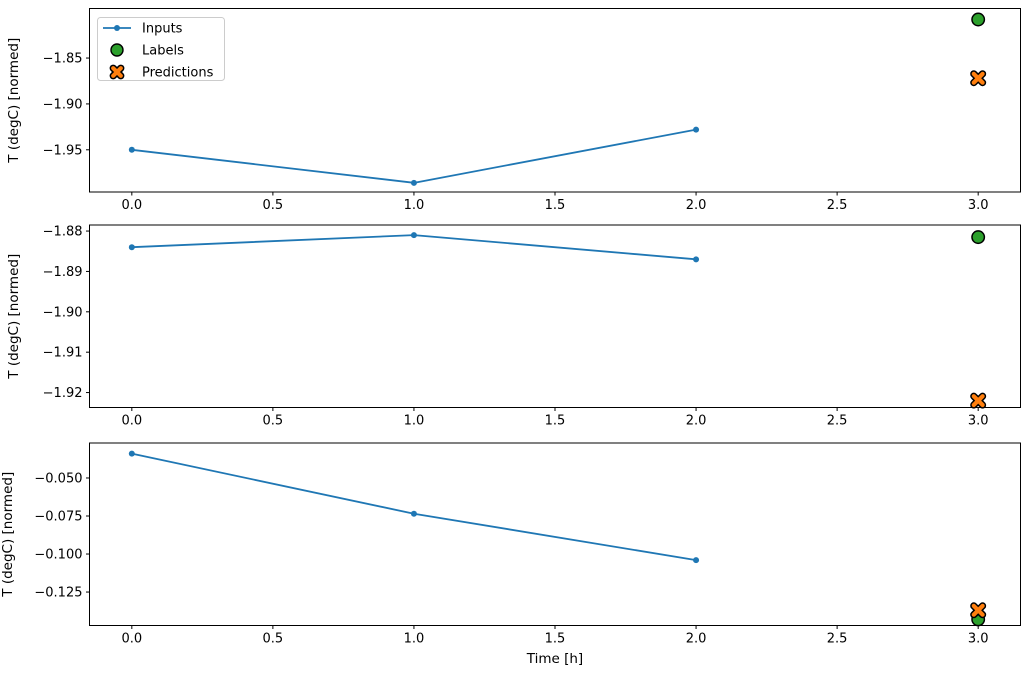 The height and width of the screenshot is (683, 1030). Describe the element at coordinates (58, 478) in the screenshot. I see `y-tick-label: −0.050` at that location.